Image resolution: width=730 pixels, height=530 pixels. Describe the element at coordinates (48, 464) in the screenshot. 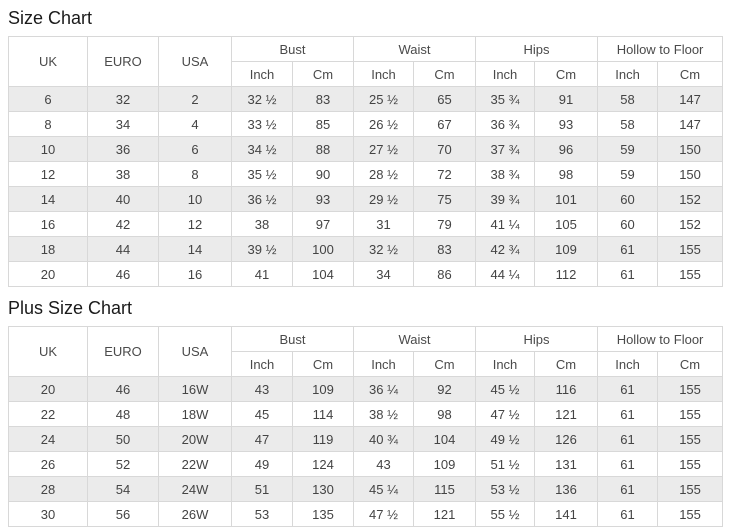

I see `table-cell: 26` at that location.